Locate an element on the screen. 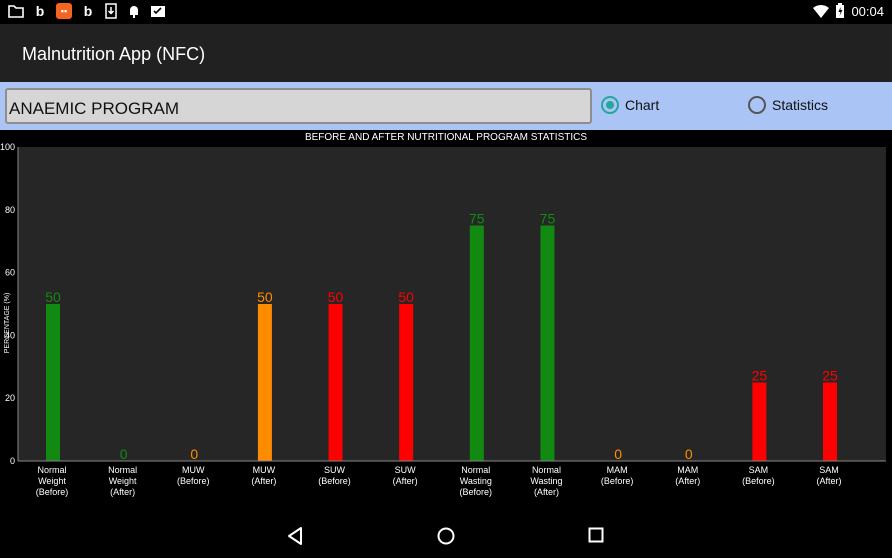 This screenshot has width=892, height=558. app-title: Malnutrition App (NFC) is located at coordinates (114, 54).